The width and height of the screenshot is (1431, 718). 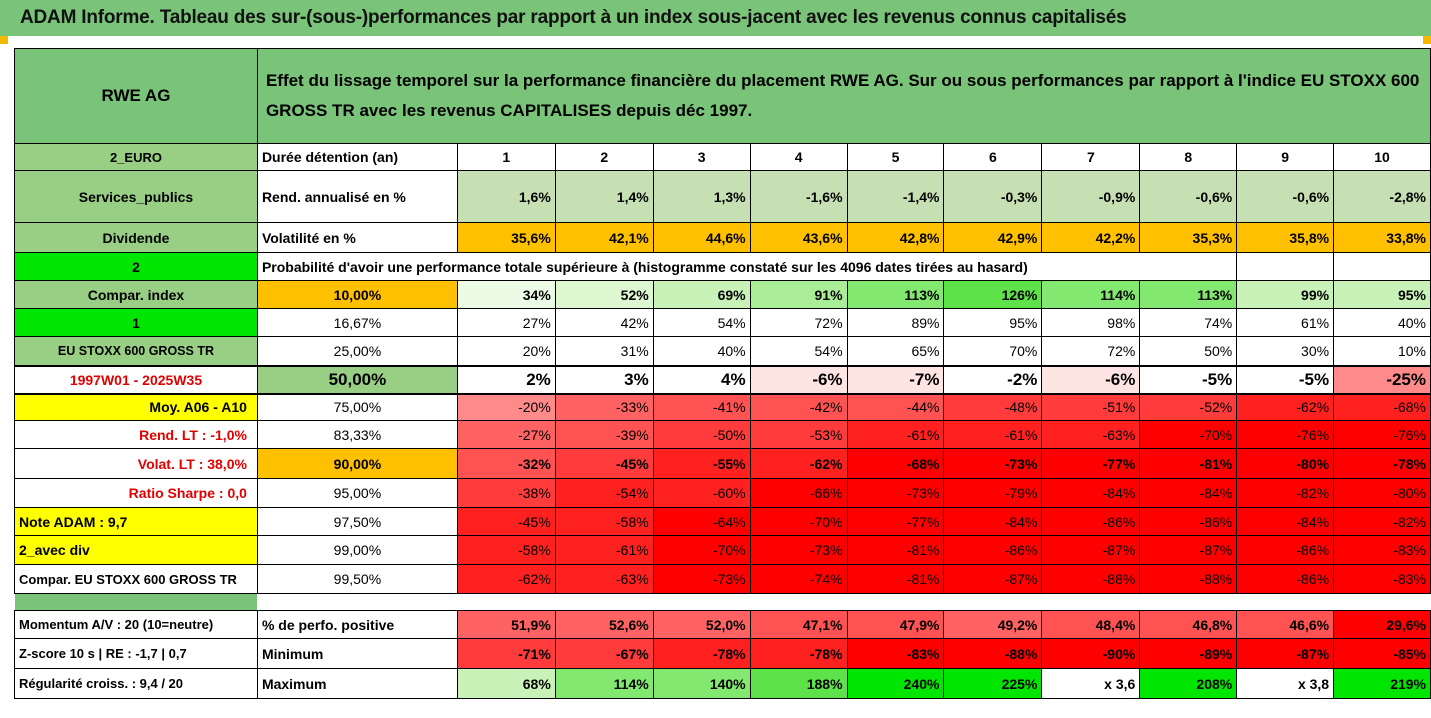 What do you see at coordinates (136, 351) in the screenshot?
I see `index-name-label: EU STOXX 600 GROSS TR` at bounding box center [136, 351].